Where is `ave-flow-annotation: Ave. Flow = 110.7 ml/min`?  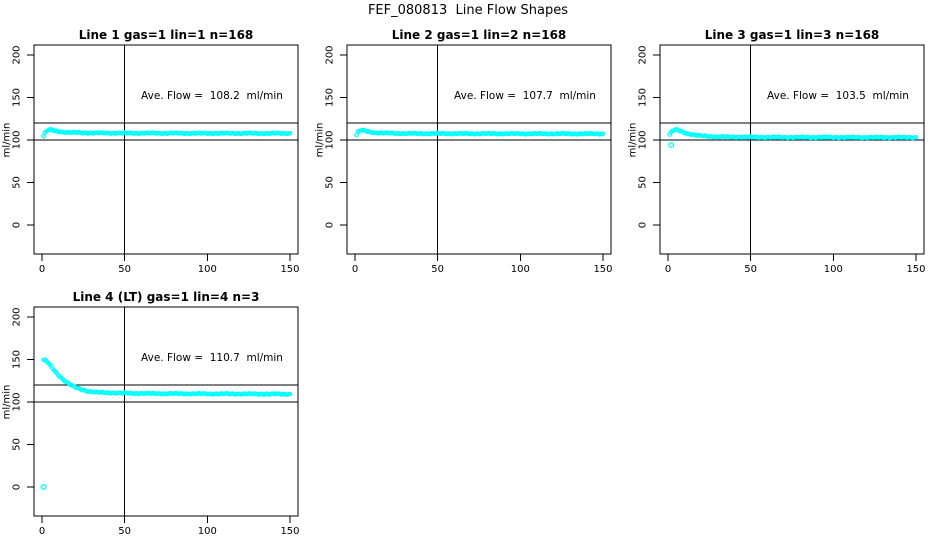
ave-flow-annotation: Ave. Flow = 110.7 ml/min is located at coordinates (212, 358).